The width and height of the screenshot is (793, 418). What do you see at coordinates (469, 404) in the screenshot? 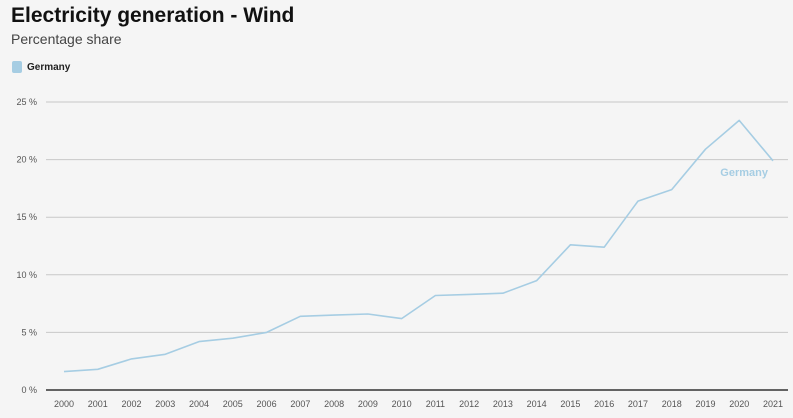
I see `x-tick-label: 2012` at bounding box center [469, 404].